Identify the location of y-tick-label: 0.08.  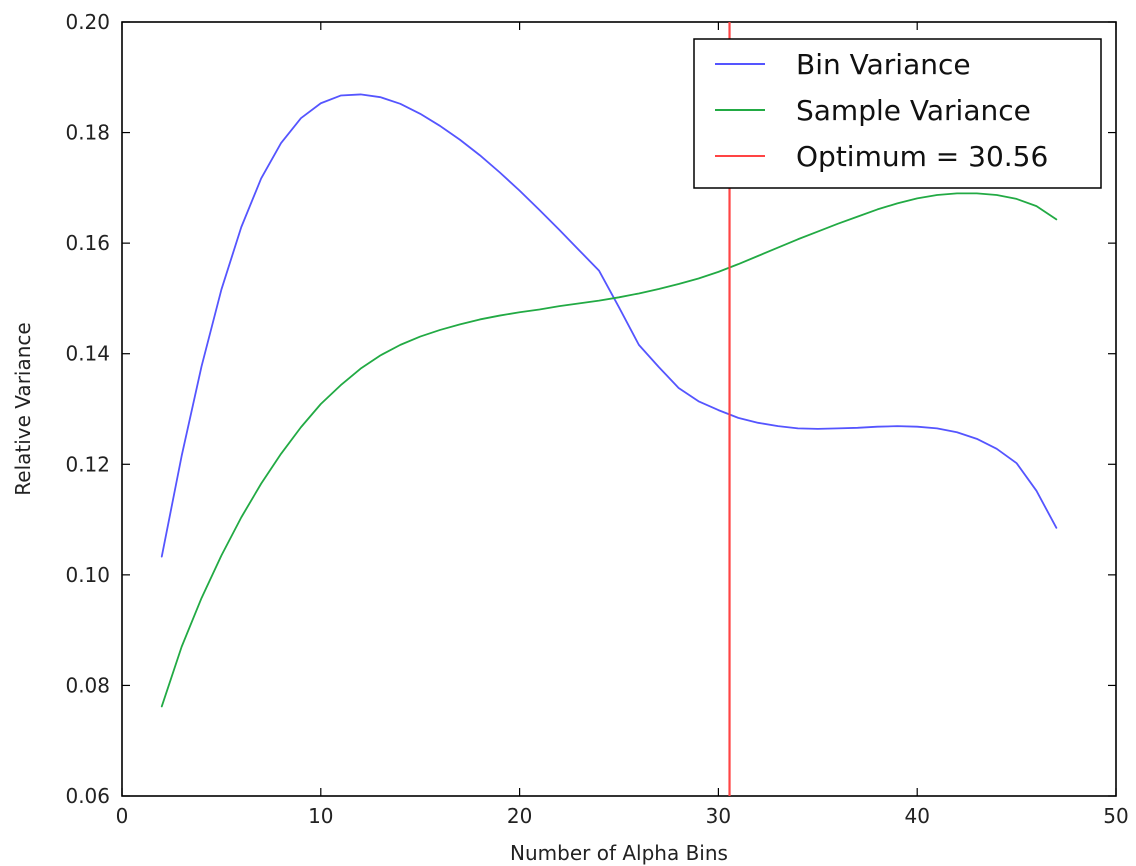
(87, 685).